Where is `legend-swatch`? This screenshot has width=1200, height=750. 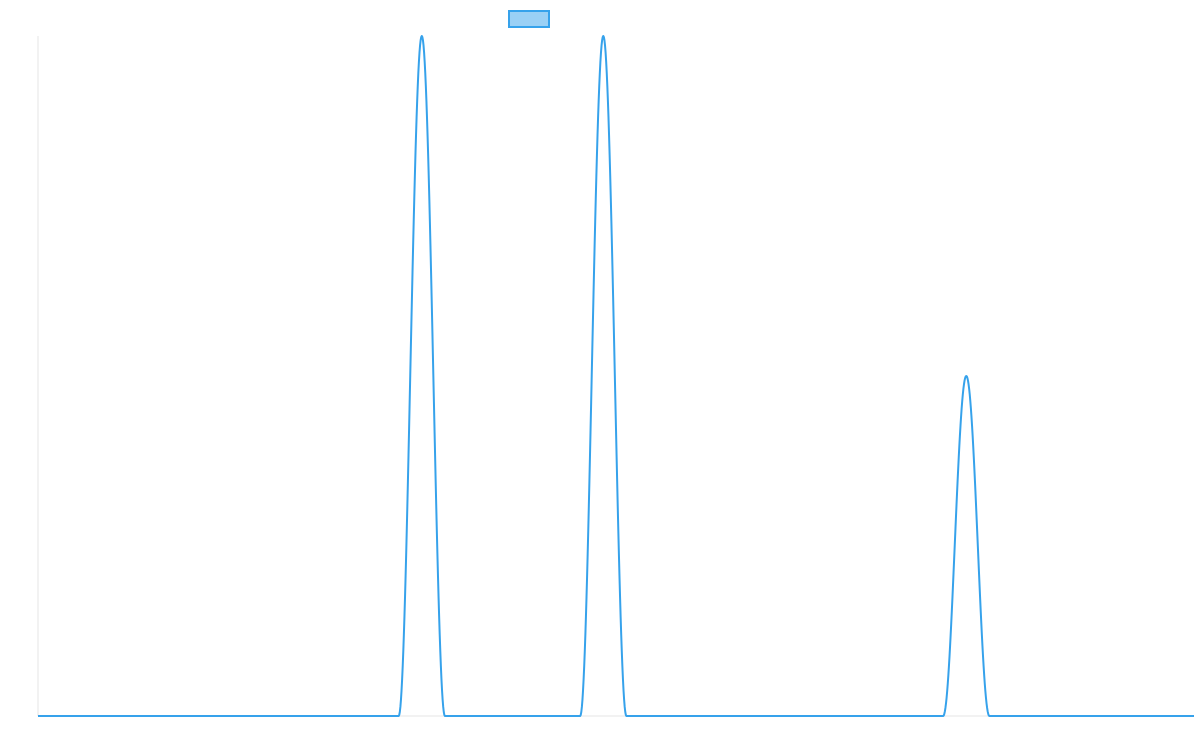 legend-swatch is located at coordinates (529, 19).